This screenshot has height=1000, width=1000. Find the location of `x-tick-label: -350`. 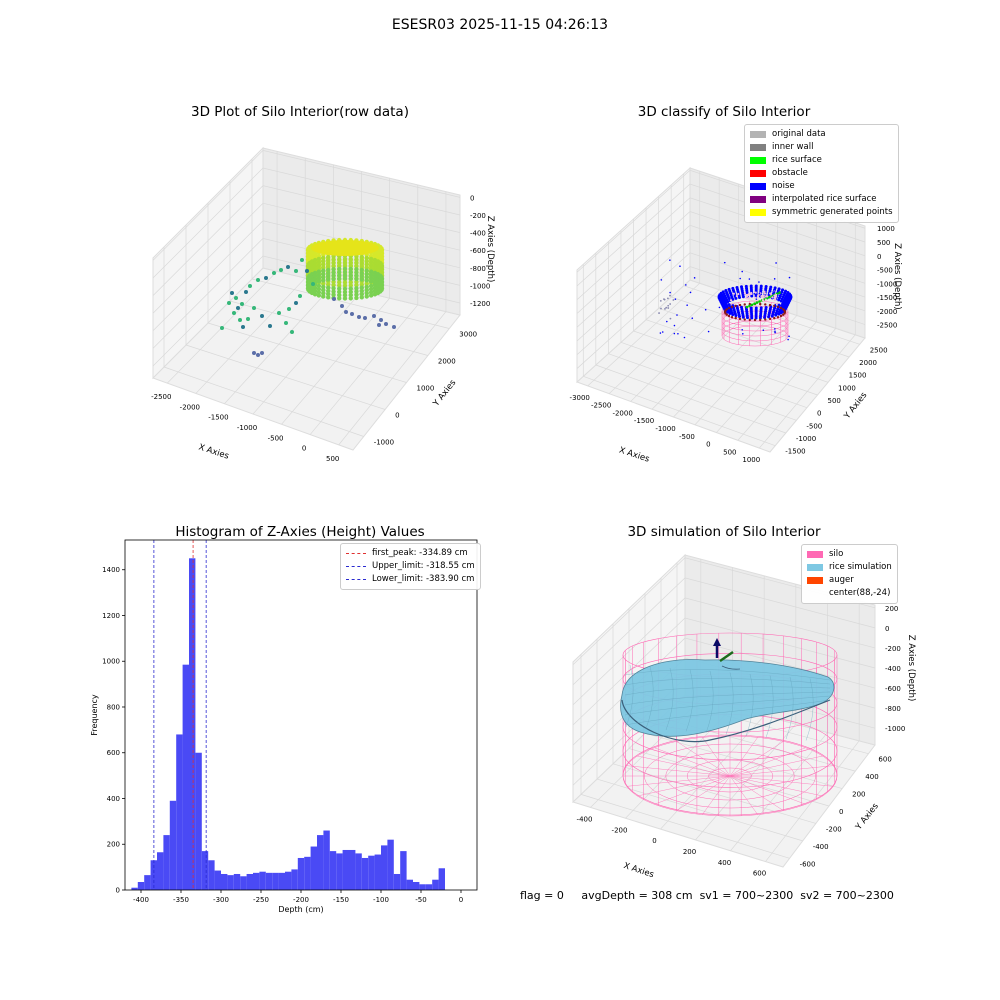

x-tick-label: -350 is located at coordinates (181, 900).